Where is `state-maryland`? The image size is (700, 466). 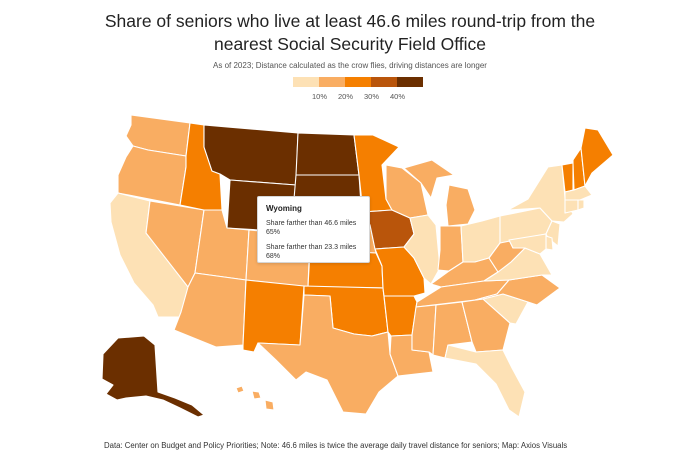
state-maryland is located at coordinates (527, 244).